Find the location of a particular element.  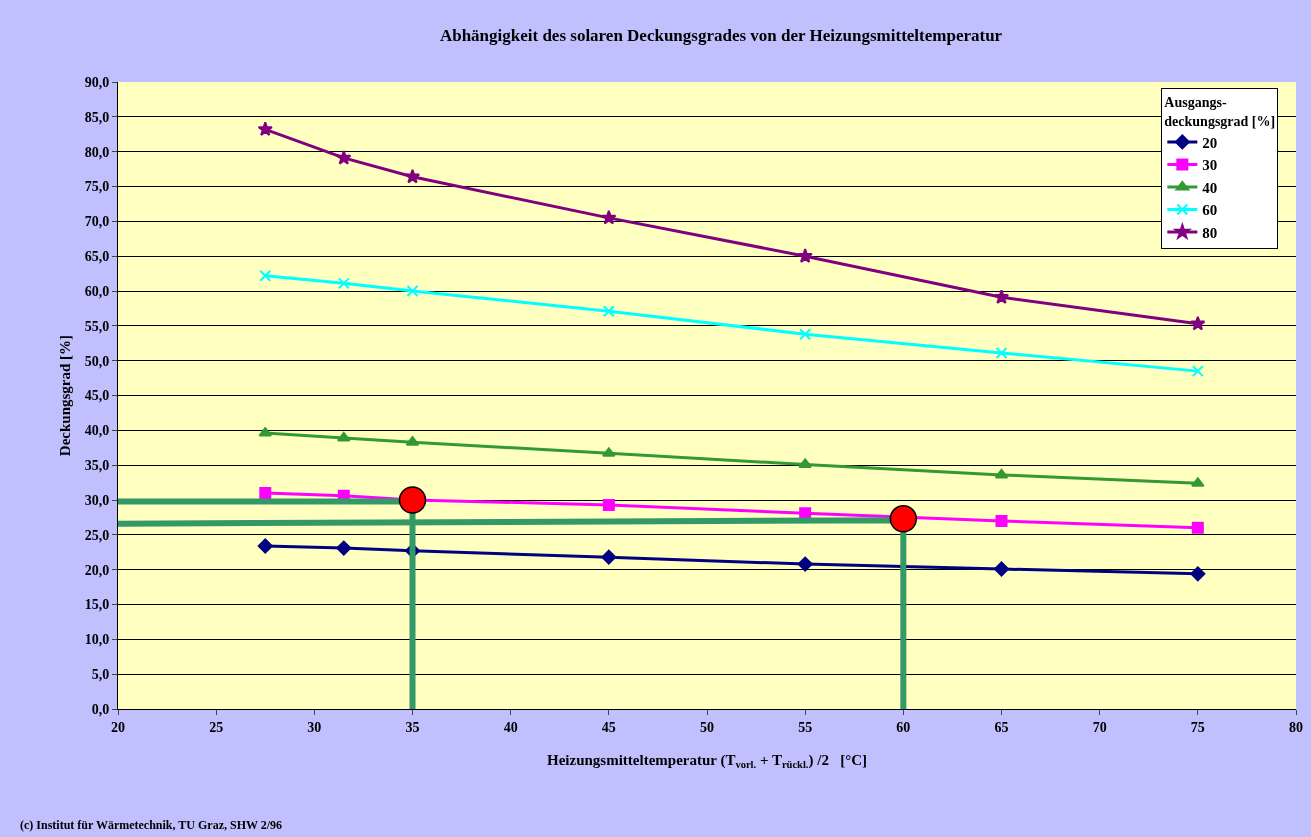

y-tick-label: 50,0 is located at coordinates (97, 361).